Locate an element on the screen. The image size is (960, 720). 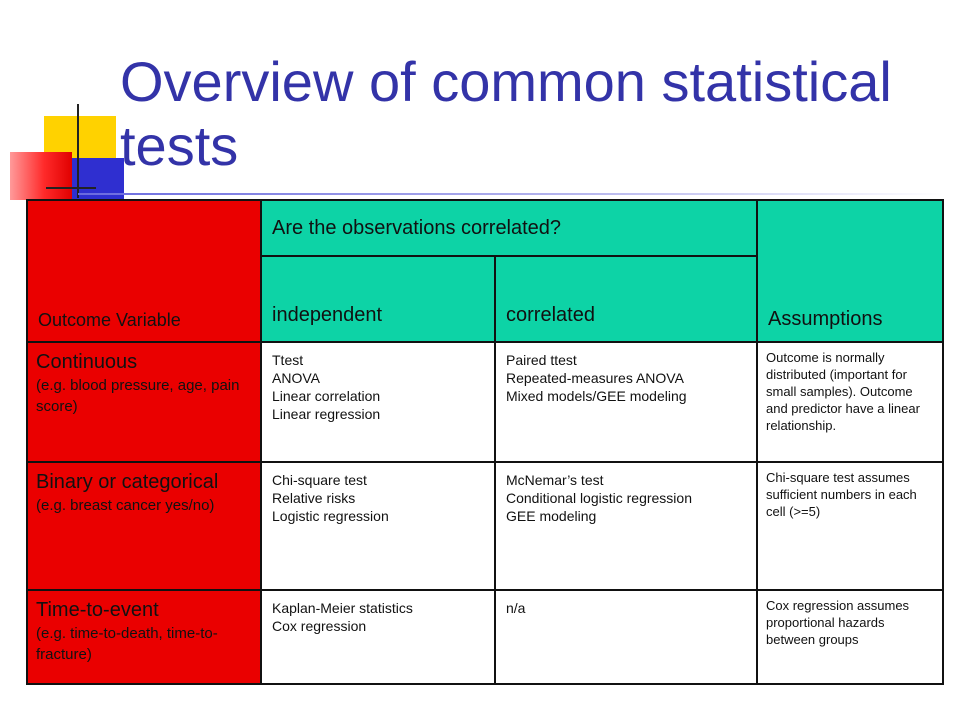
slide-title: Overview of common statistical tests is located at coordinates (506, 113).